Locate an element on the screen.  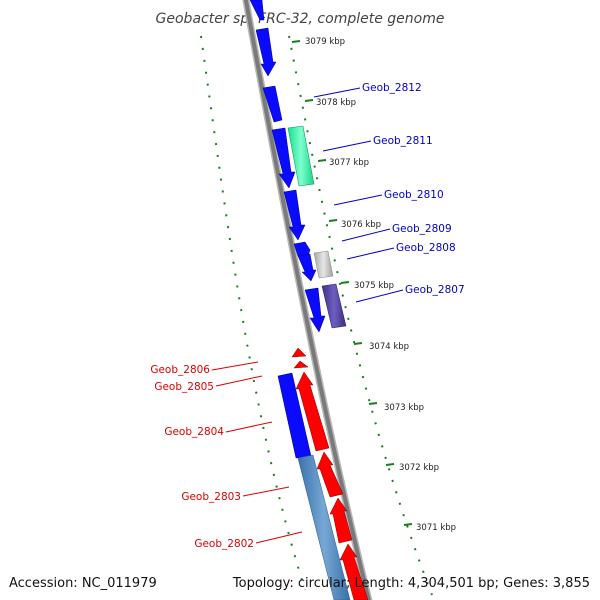
kbp-label: 3077 kbp is located at coordinates (349, 163).